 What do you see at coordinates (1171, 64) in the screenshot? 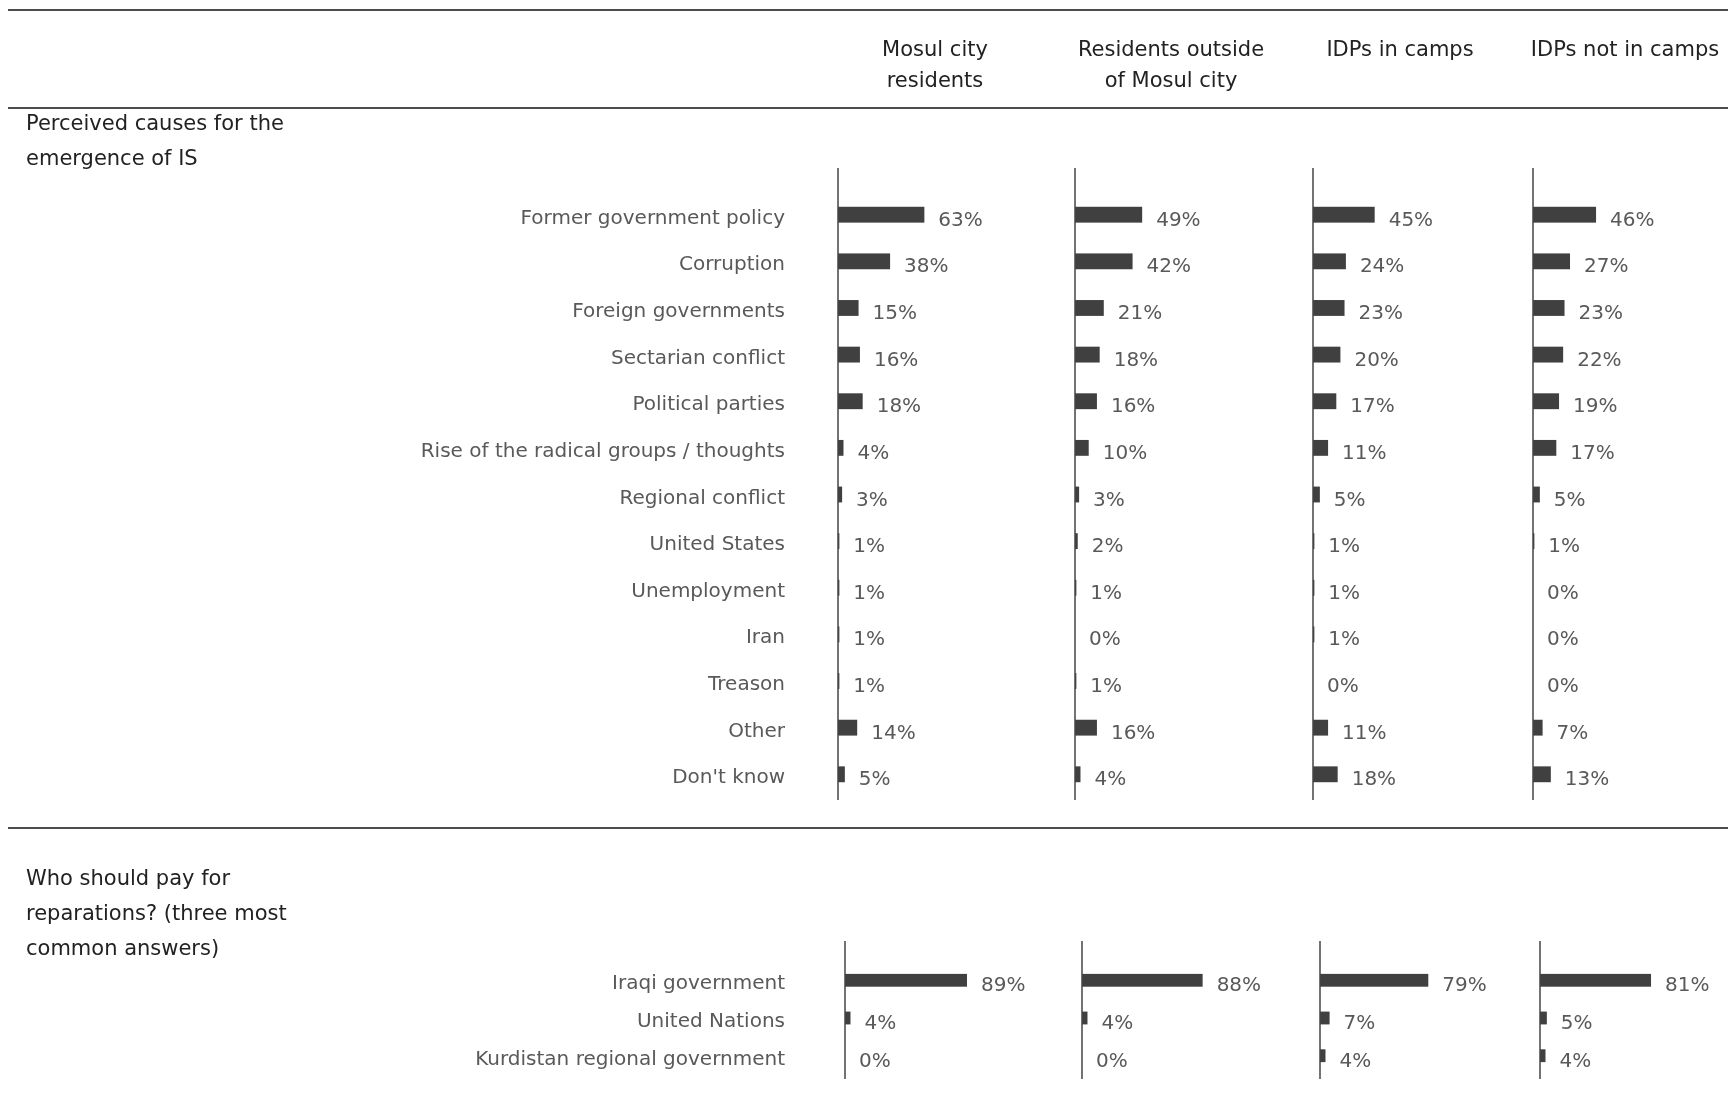
I see `chart-title: Residents outside of Mosul city` at bounding box center [1171, 64].